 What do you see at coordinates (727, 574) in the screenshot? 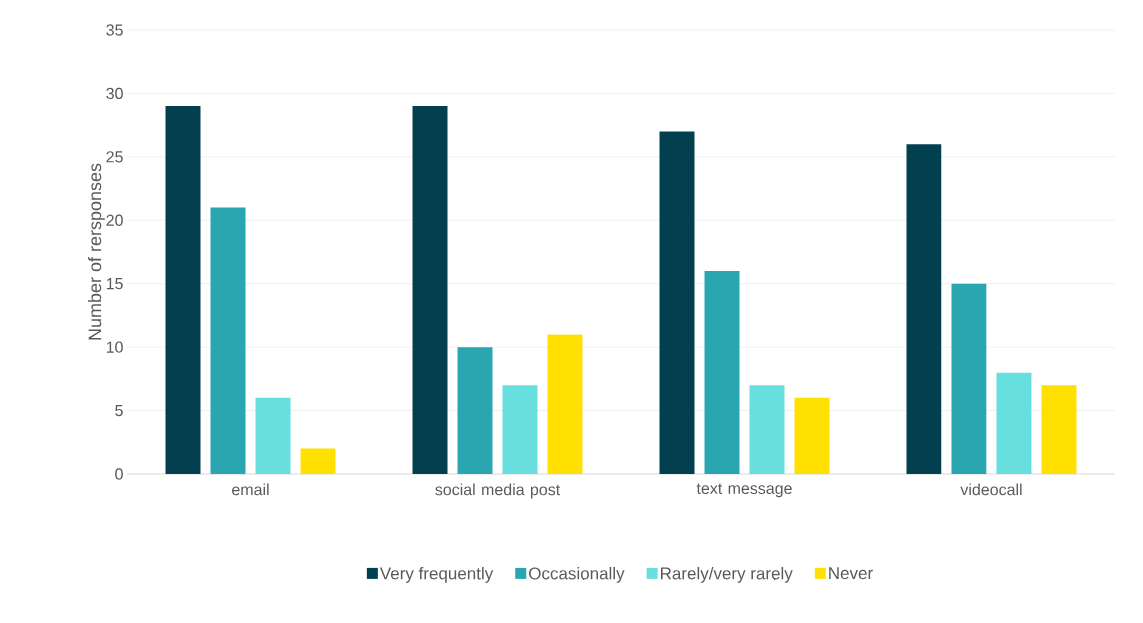
I see `legend-label: Rarely/very rarely` at bounding box center [727, 574].